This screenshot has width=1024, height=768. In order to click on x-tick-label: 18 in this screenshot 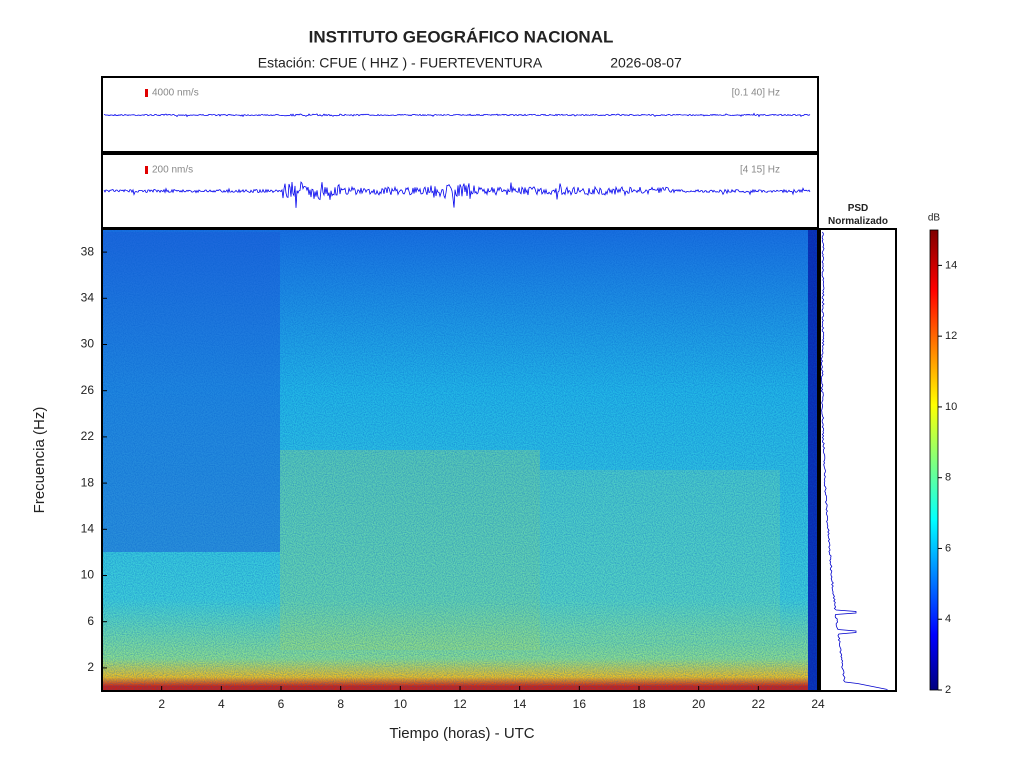, I will do `click(639, 704)`.